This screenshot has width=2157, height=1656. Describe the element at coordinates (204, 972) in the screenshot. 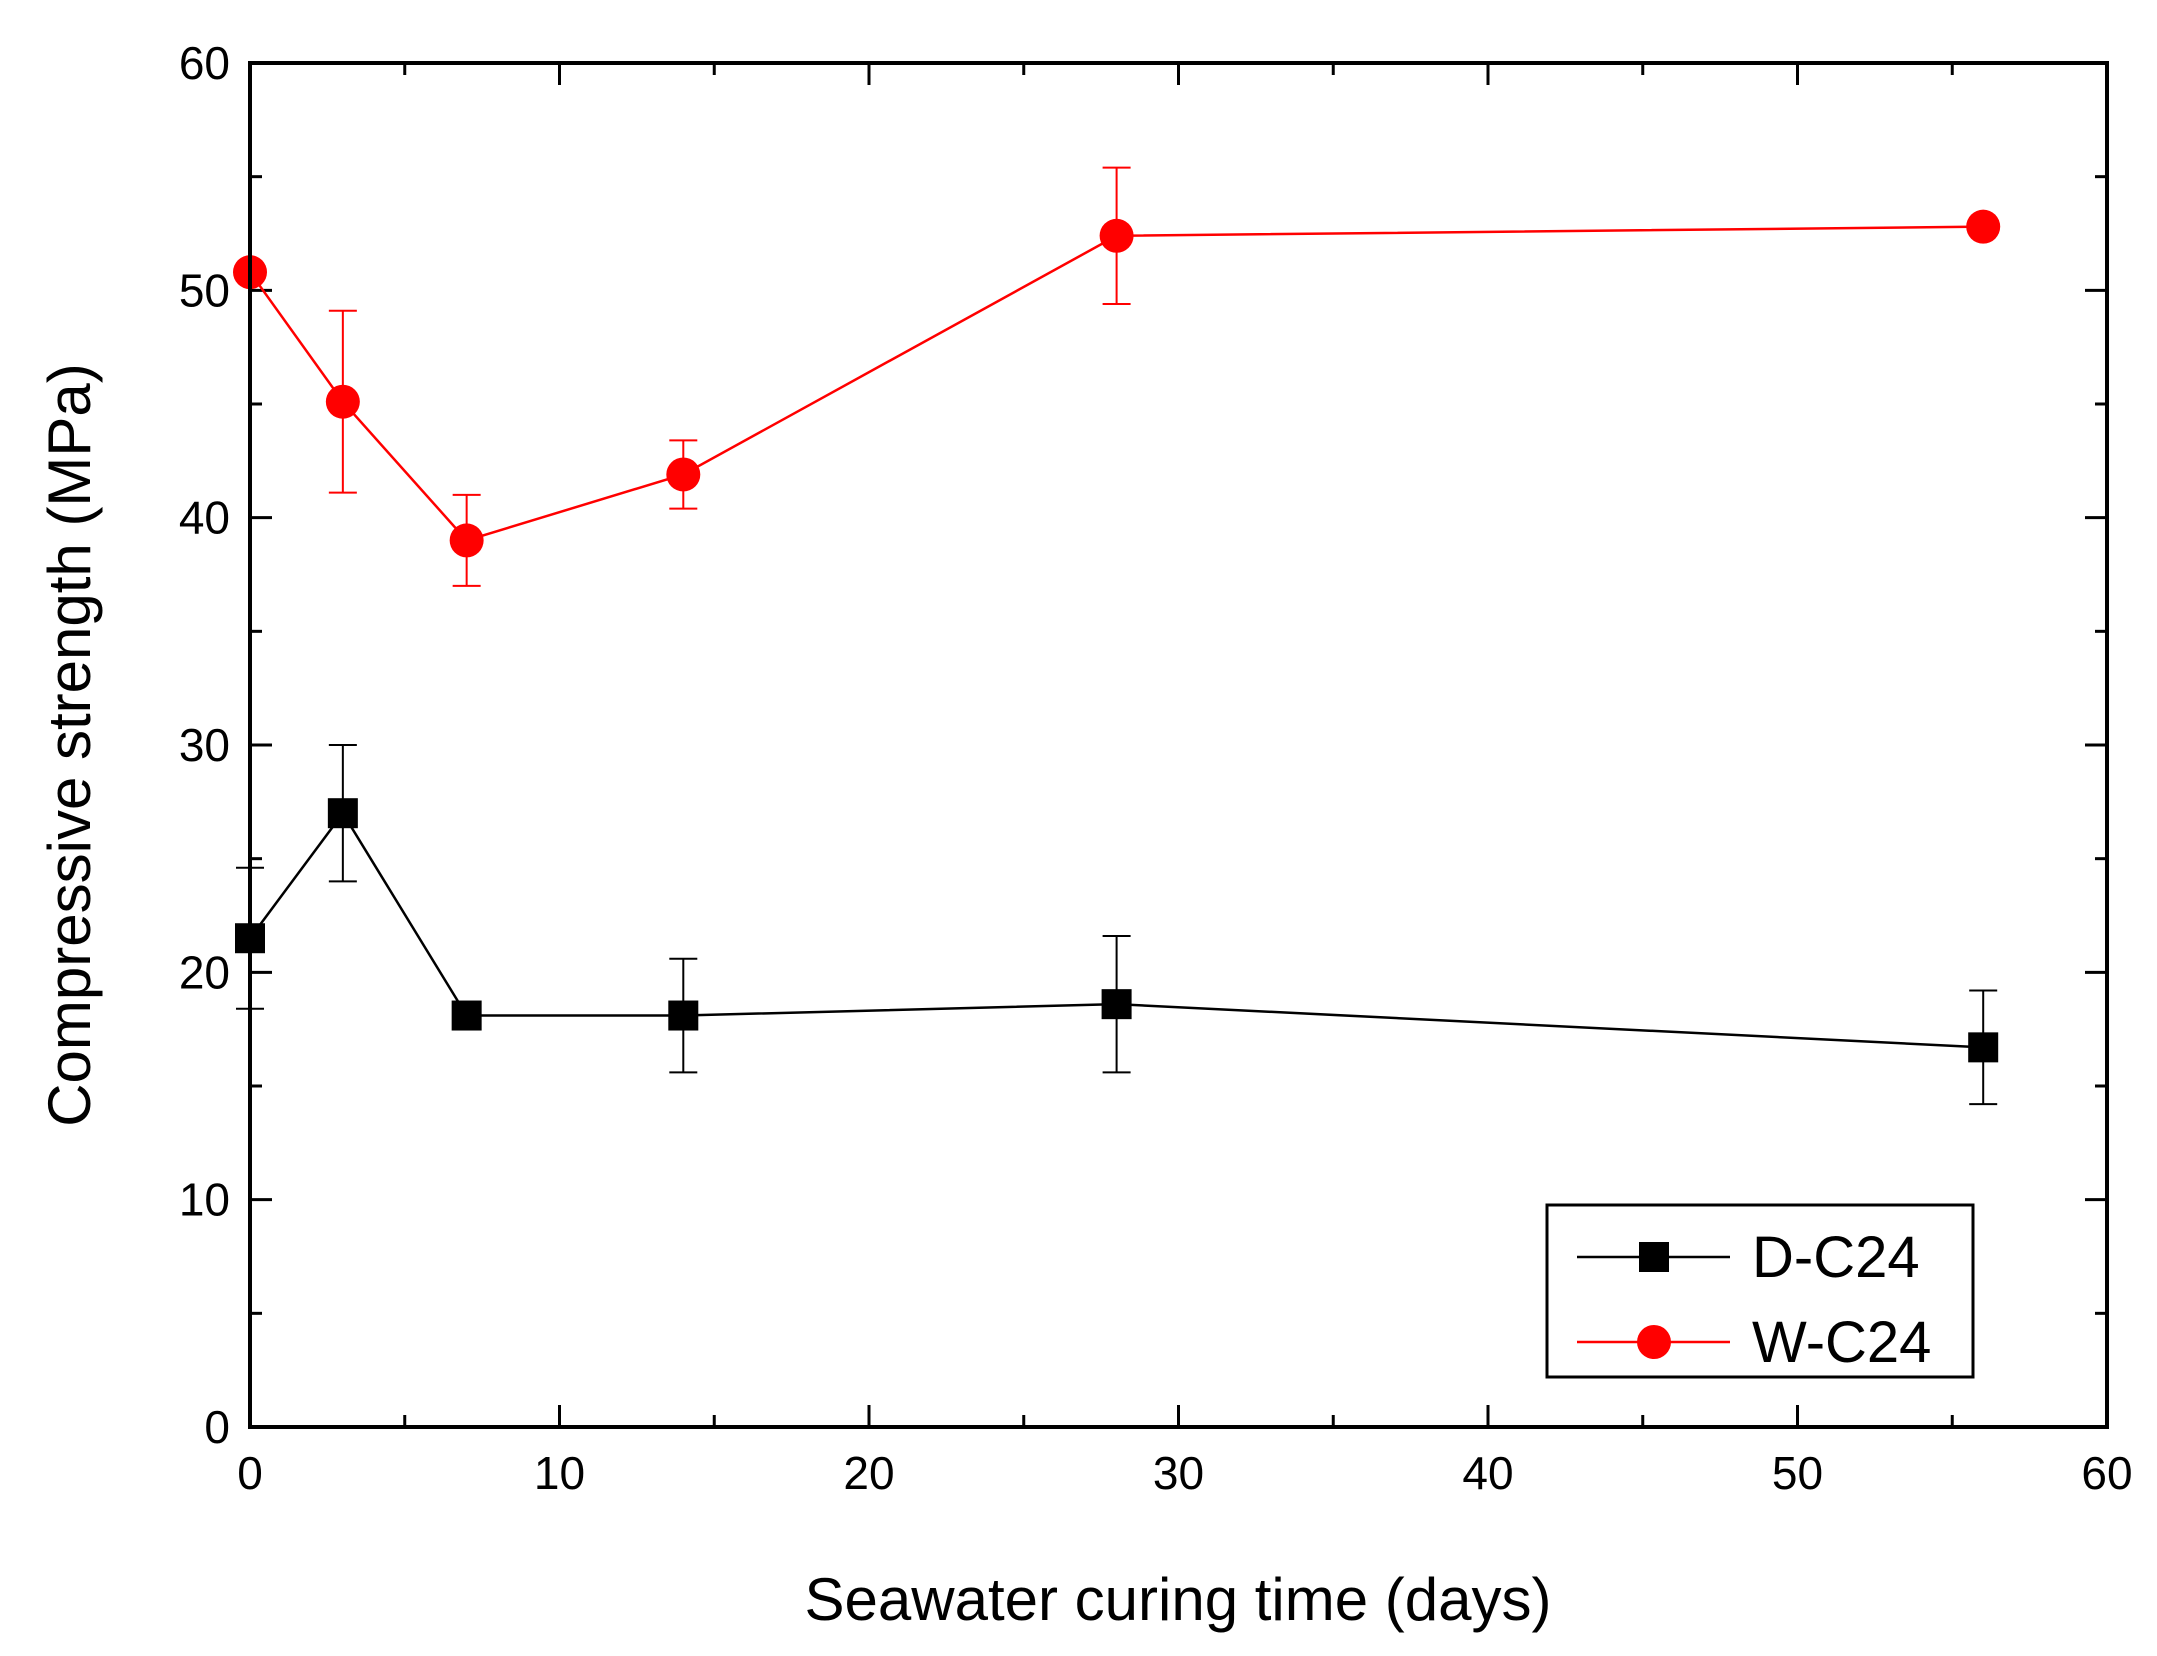

I see `y-tick-label: 20` at that location.